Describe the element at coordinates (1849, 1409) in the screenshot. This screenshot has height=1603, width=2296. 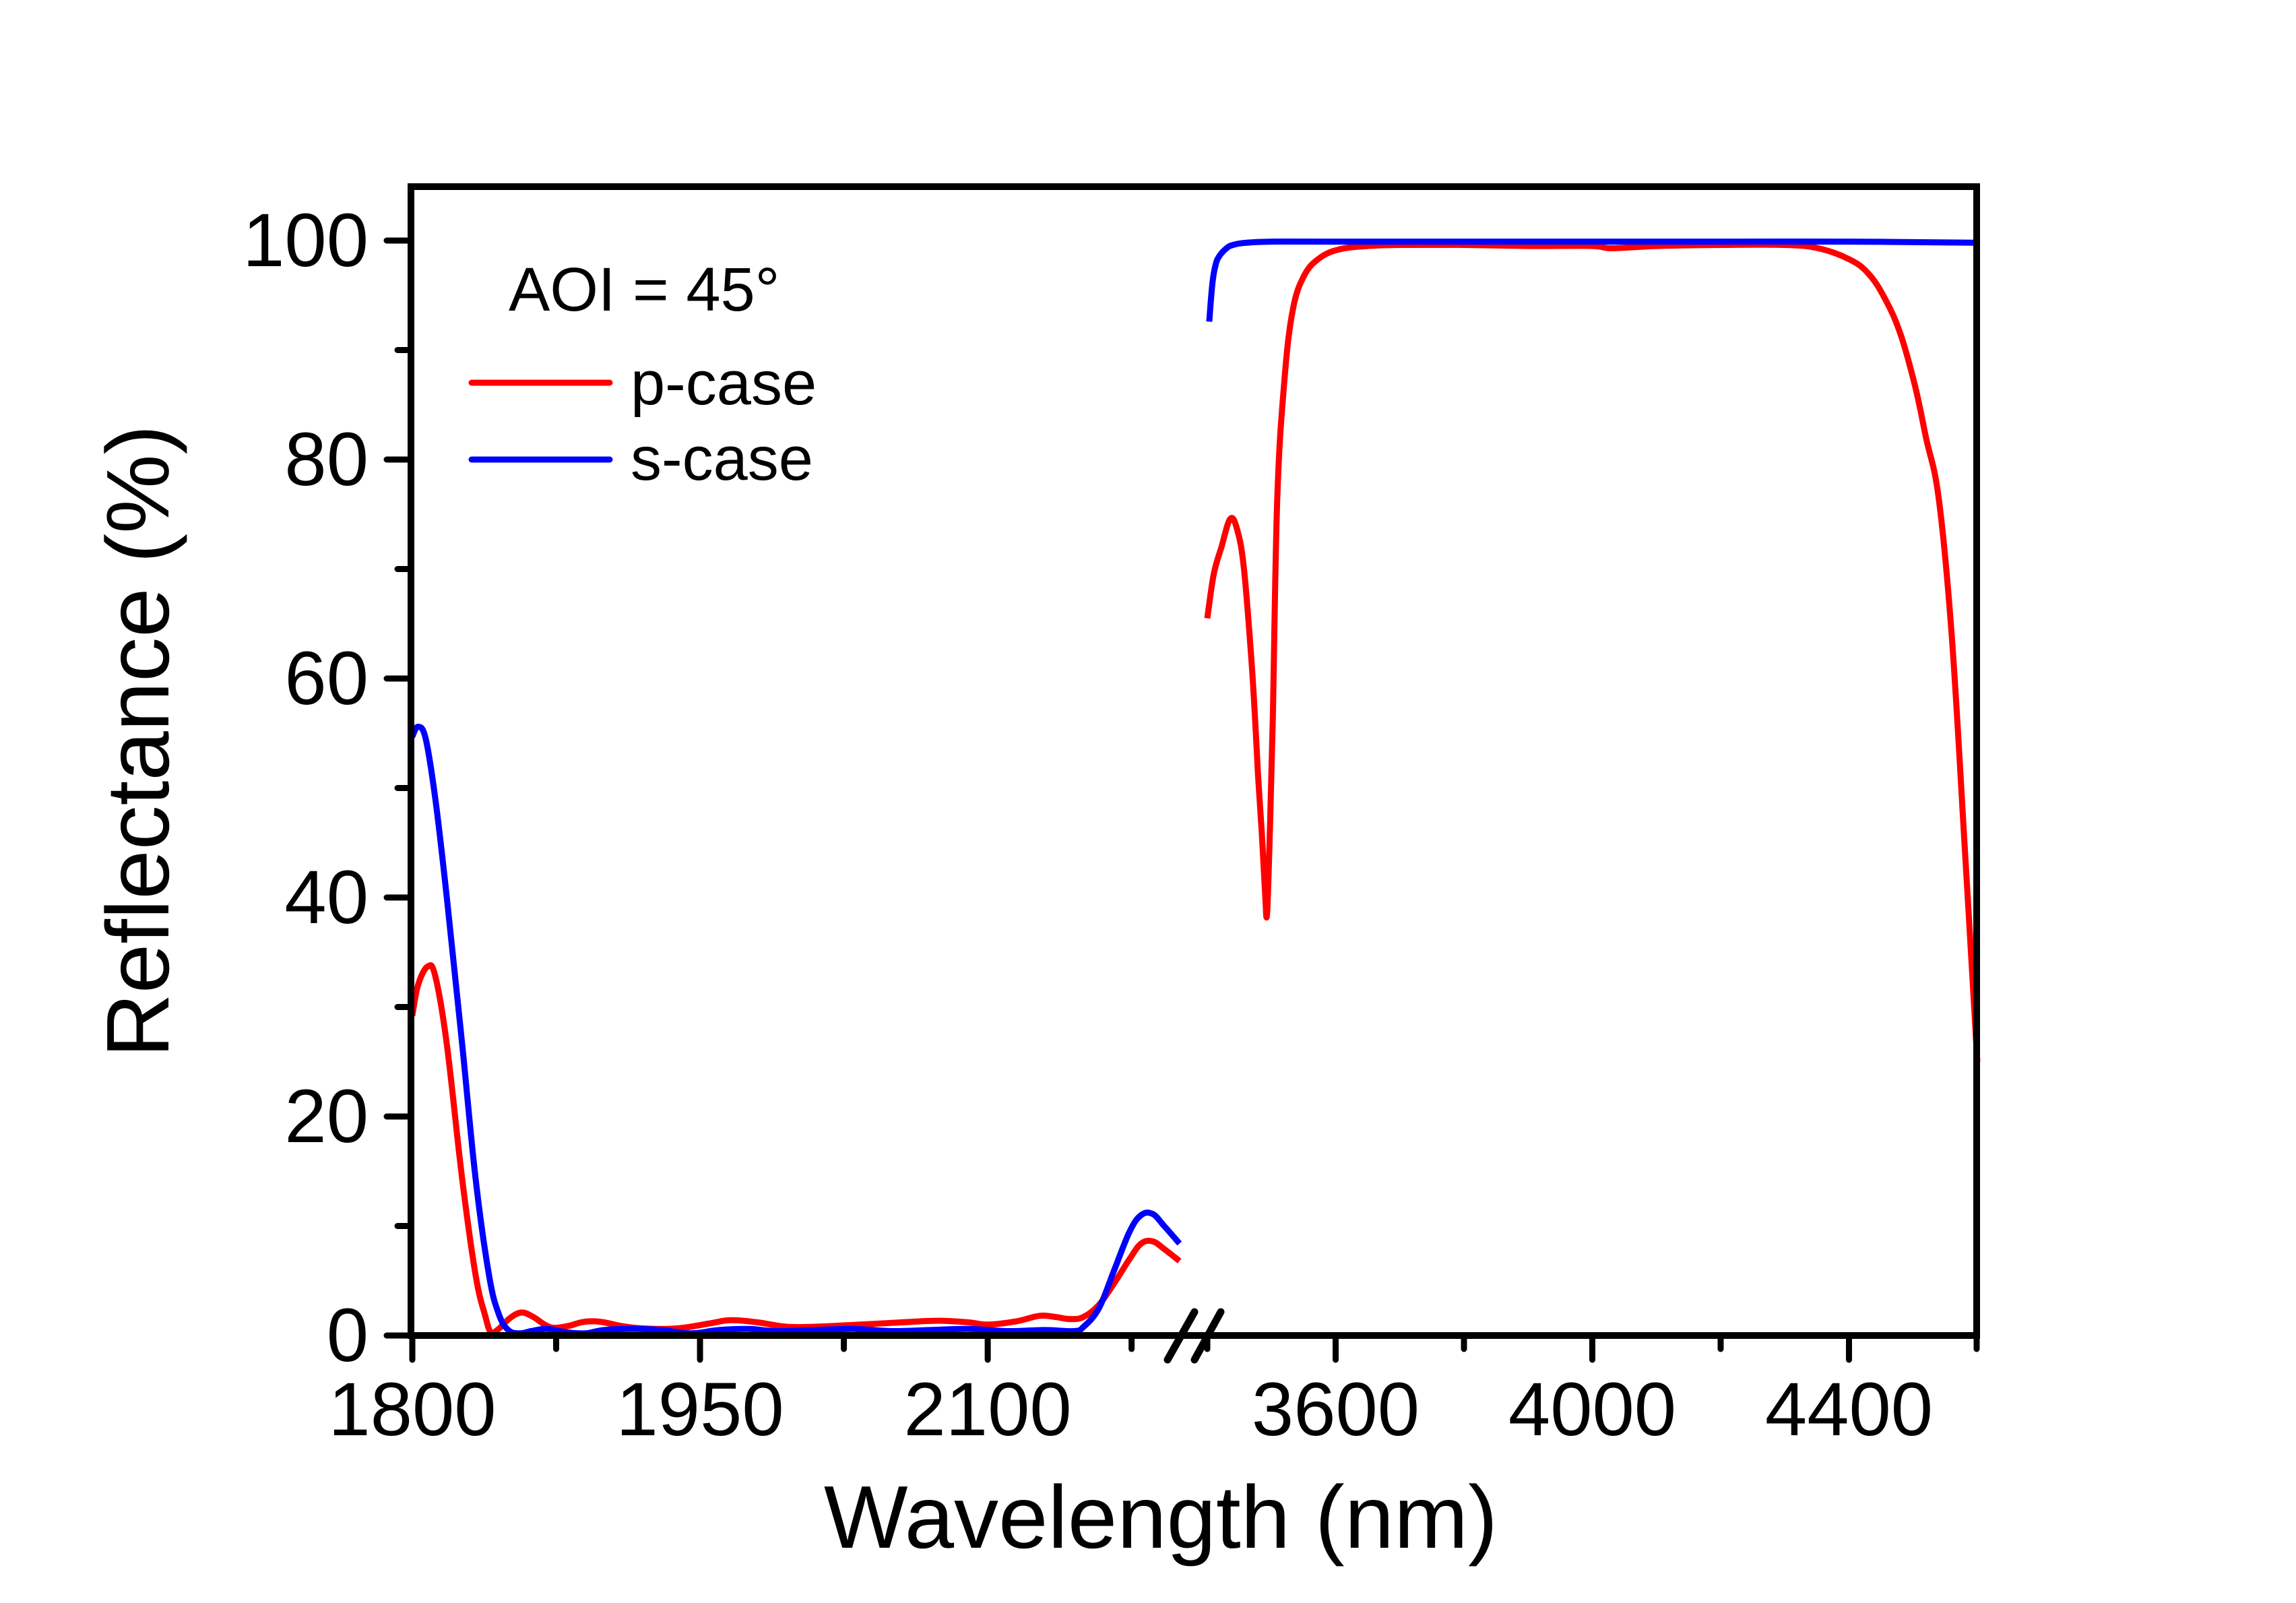
I see `x-tick-label: 4400` at that location.